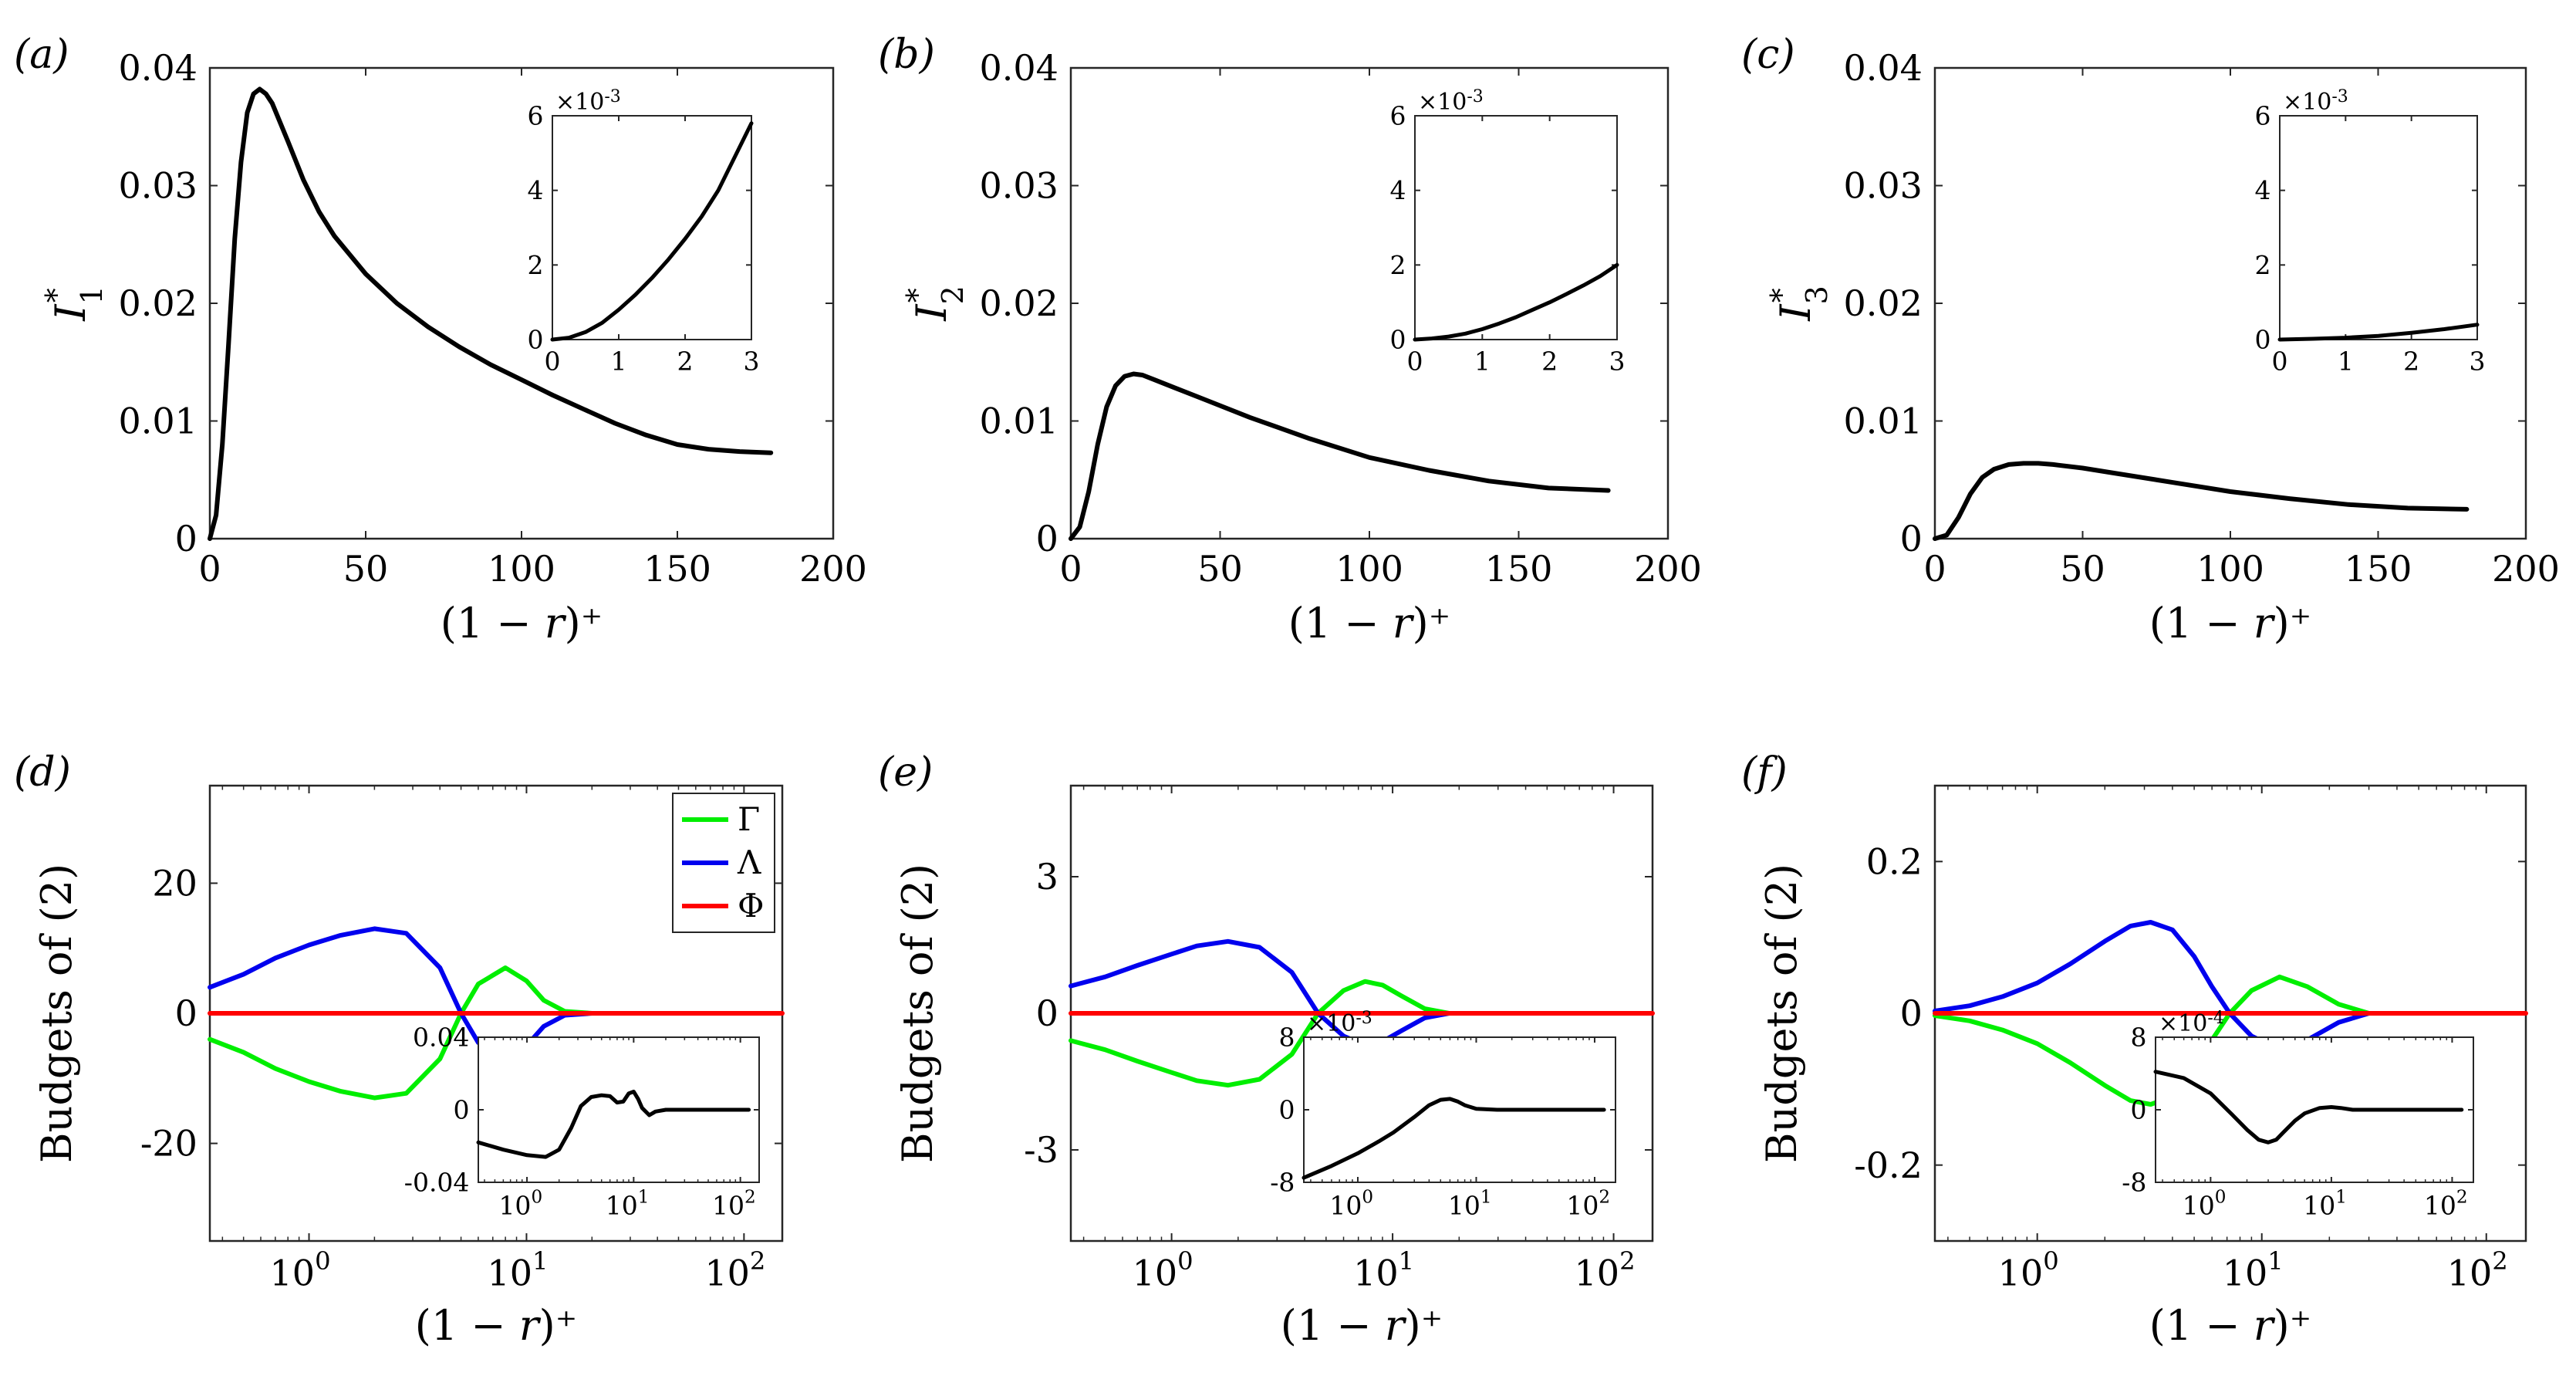  I want to click on inset-a: 0 1 2 3 0 2 4 6 ×10⁻³, so click(643, 232).